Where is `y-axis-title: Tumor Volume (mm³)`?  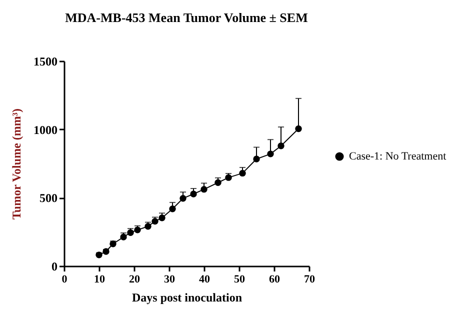
y-axis-title: Tumor Volume (mm³) is located at coordinates (17, 164).